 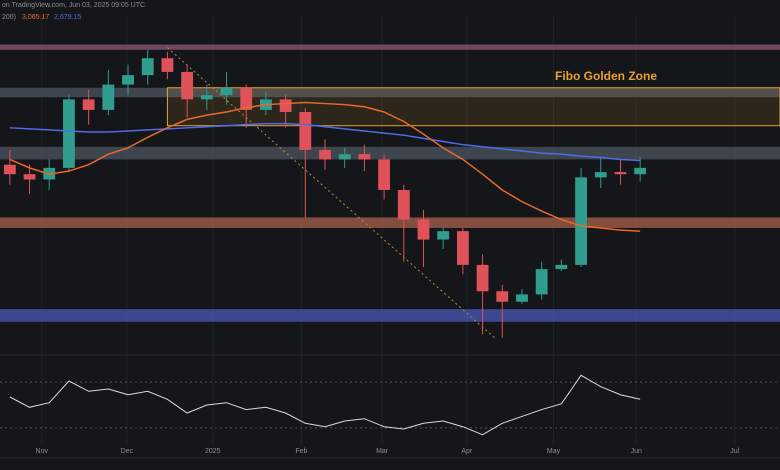 What do you see at coordinates (325, 142) in the screenshot?
I see `moving-average` at bounding box center [325, 142].